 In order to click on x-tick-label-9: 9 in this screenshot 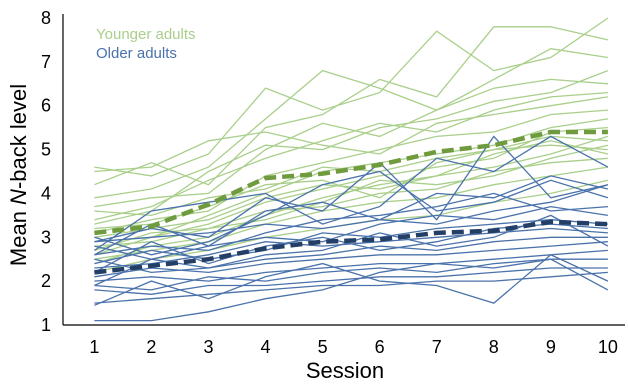, I will do `click(551, 347)`.